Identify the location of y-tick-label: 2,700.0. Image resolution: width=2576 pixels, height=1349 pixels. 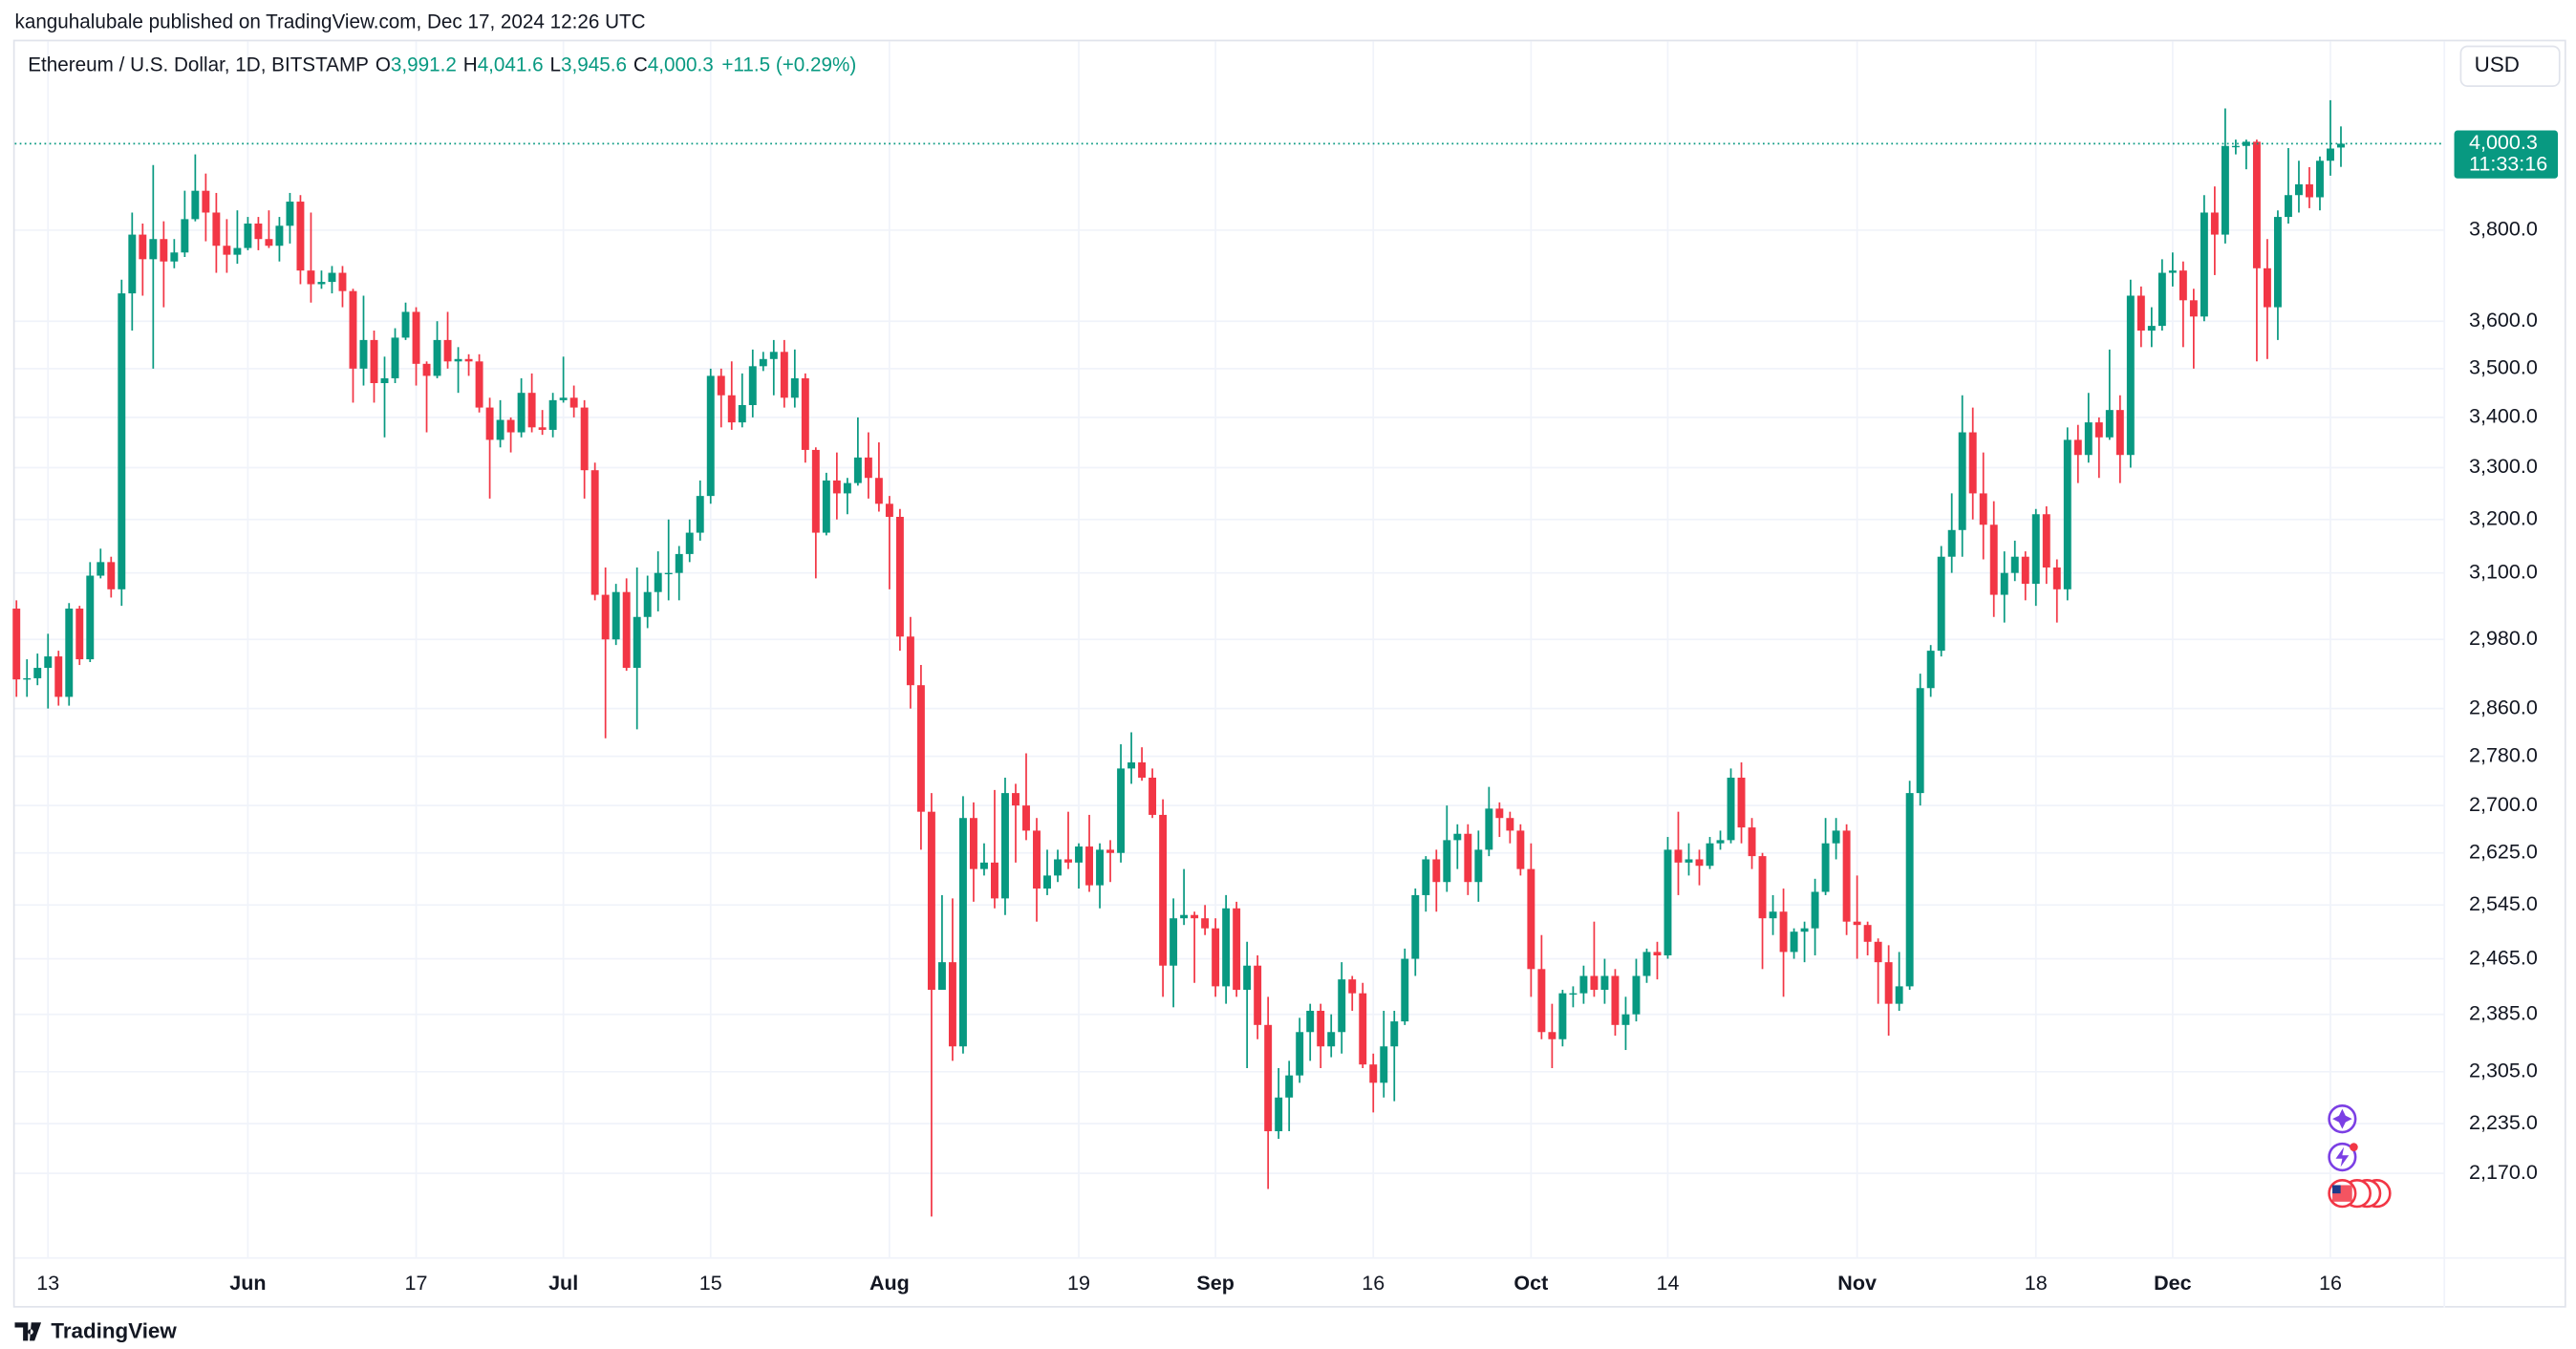
(2503, 804).